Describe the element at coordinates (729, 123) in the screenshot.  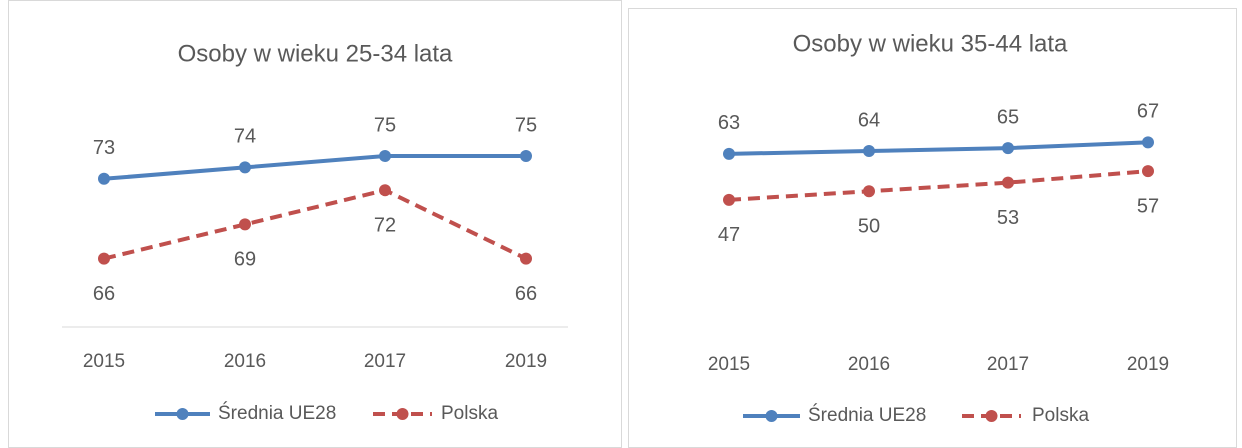
I see `data-label: 63` at that location.